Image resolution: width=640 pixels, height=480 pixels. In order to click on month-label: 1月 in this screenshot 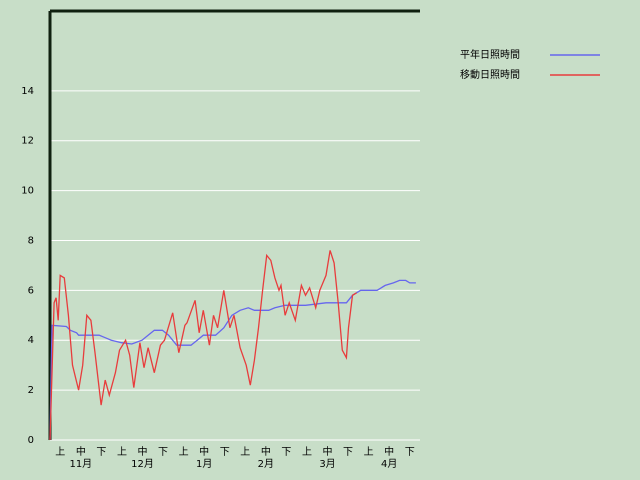, I will do `click(204, 464)`.